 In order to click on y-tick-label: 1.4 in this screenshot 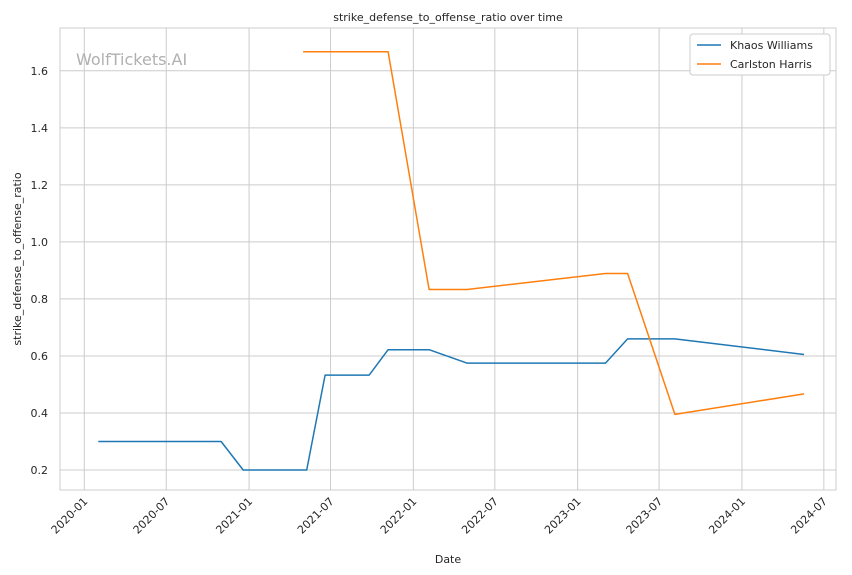, I will do `click(40, 128)`.